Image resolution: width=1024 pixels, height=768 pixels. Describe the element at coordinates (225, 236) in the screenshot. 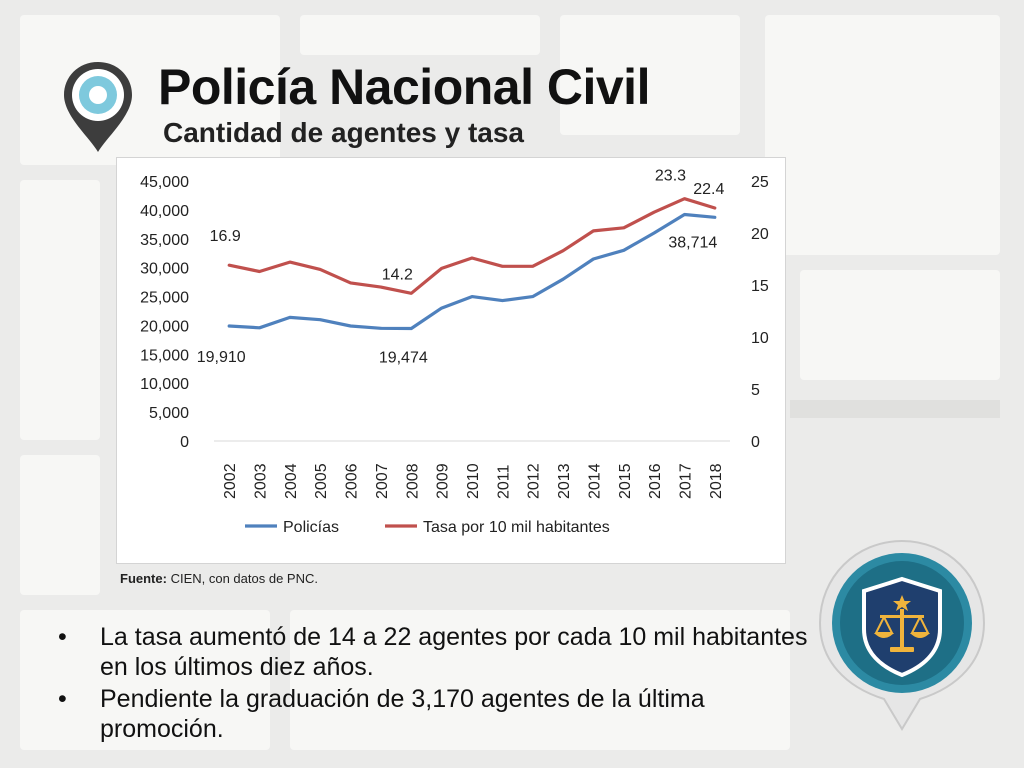

I see `data-label: 16.9` at that location.